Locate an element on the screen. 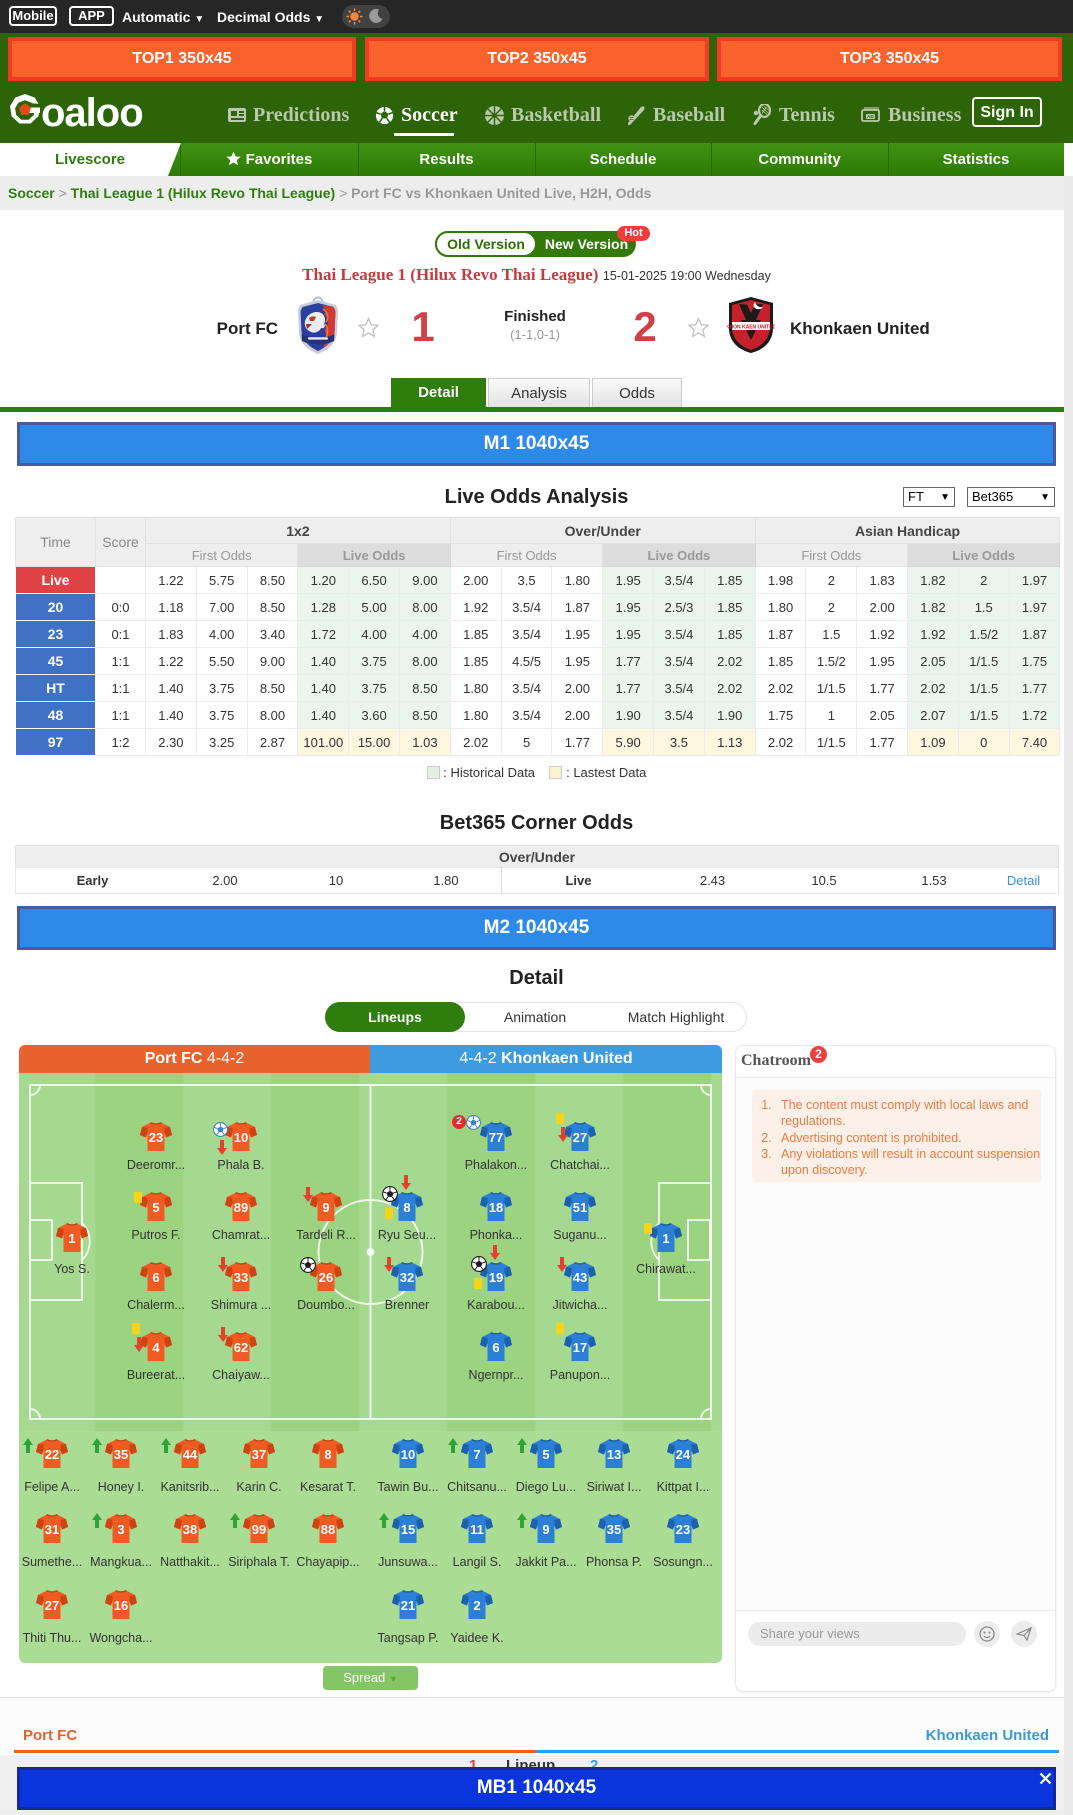 The height and width of the screenshot is (1815, 1073). svg-text: 31 is located at coordinates (52, 1529).